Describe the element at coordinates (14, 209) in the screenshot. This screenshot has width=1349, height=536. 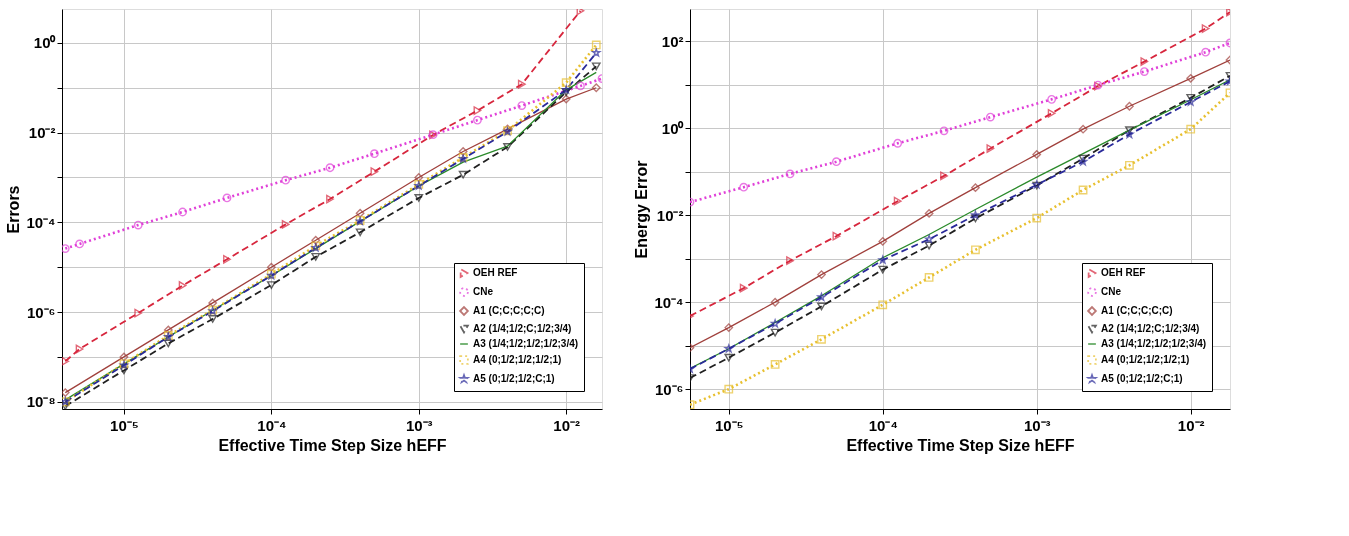
I see `y-axis-title: Errors` at that location.